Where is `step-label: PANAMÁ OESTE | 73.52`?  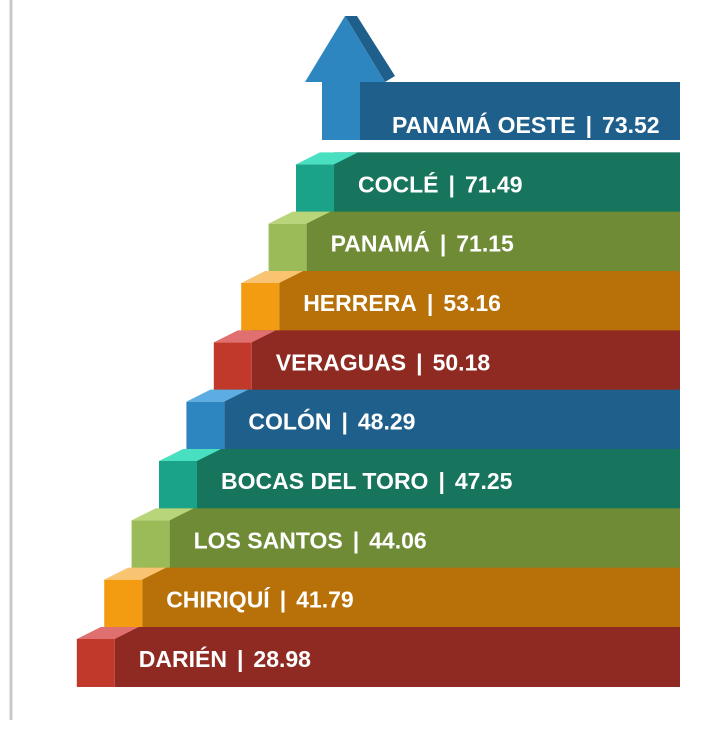
step-label: PANAMÁ OESTE | 73.52 is located at coordinates (526, 124).